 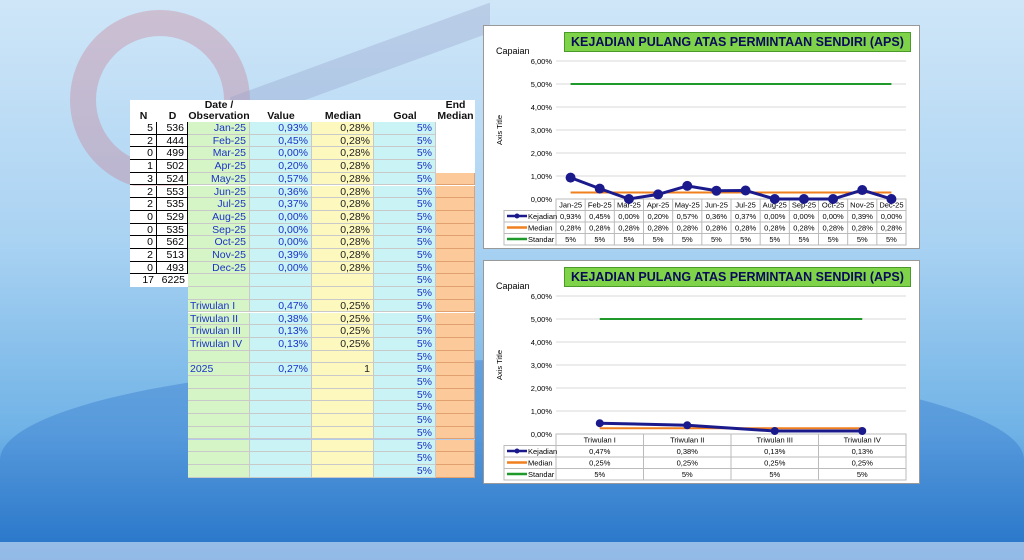 What do you see at coordinates (172, 128) in the screenshot?
I see `d-cell: 536` at bounding box center [172, 128].